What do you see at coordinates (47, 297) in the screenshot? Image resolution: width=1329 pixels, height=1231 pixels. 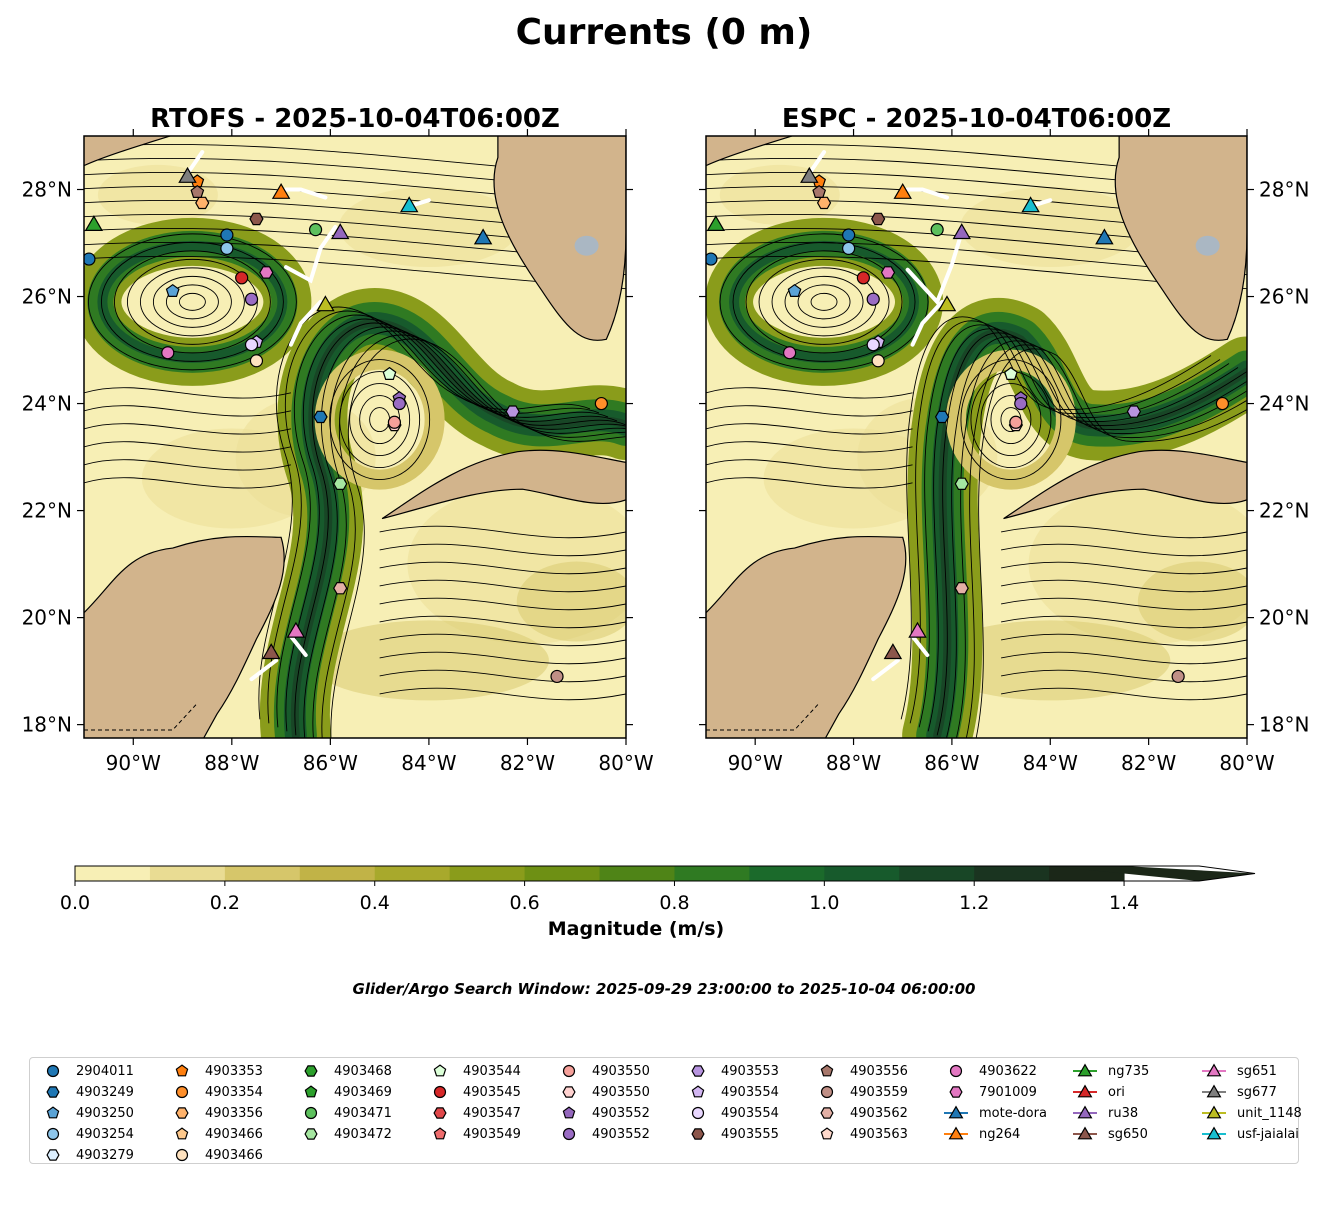 I see `y-tick-label: 26°N` at bounding box center [47, 297].